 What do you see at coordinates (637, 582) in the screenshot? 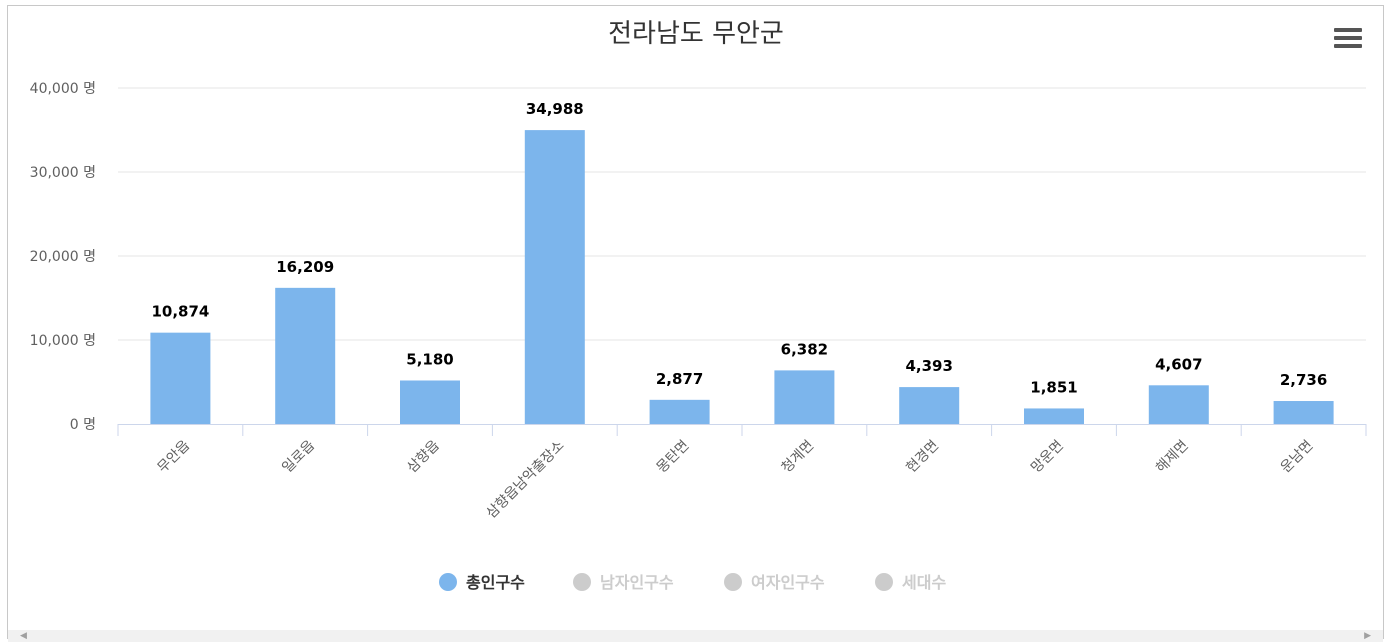
I see `legend-label: 남자인구수` at bounding box center [637, 582].